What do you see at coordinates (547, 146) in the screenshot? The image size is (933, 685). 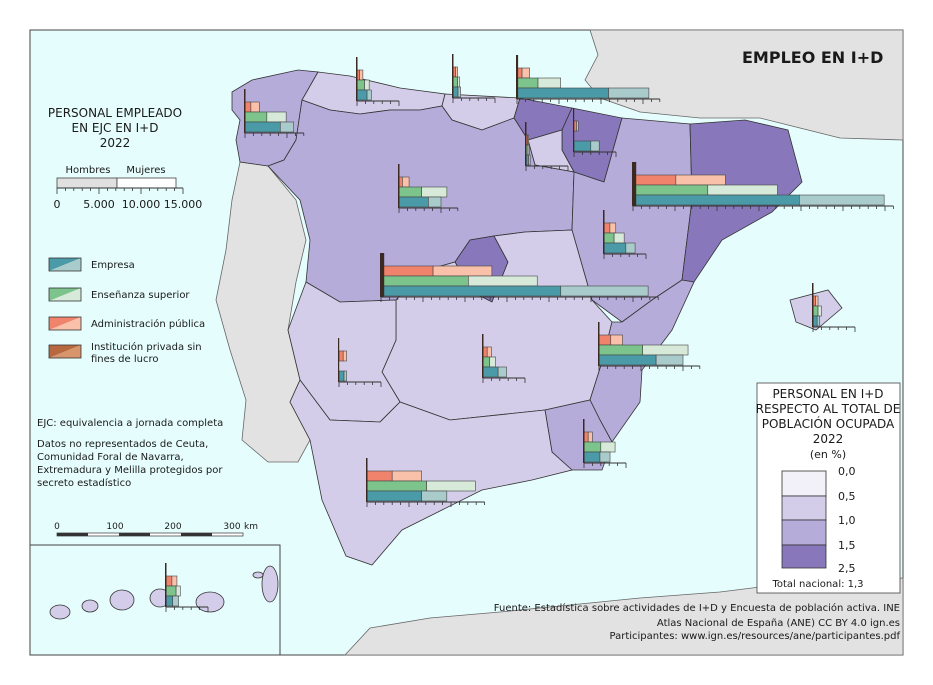 I see `bars-rioja` at bounding box center [547, 146].